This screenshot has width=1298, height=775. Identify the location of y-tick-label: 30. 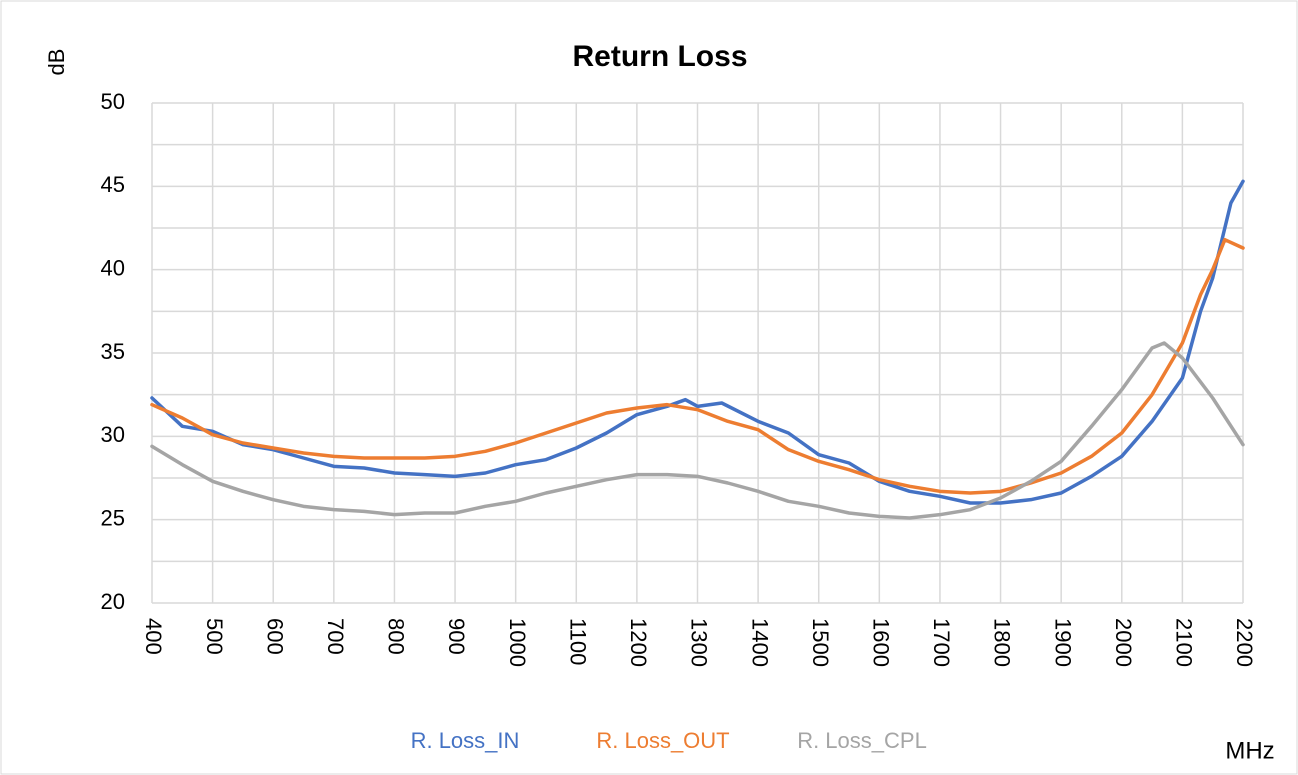
(113, 434).